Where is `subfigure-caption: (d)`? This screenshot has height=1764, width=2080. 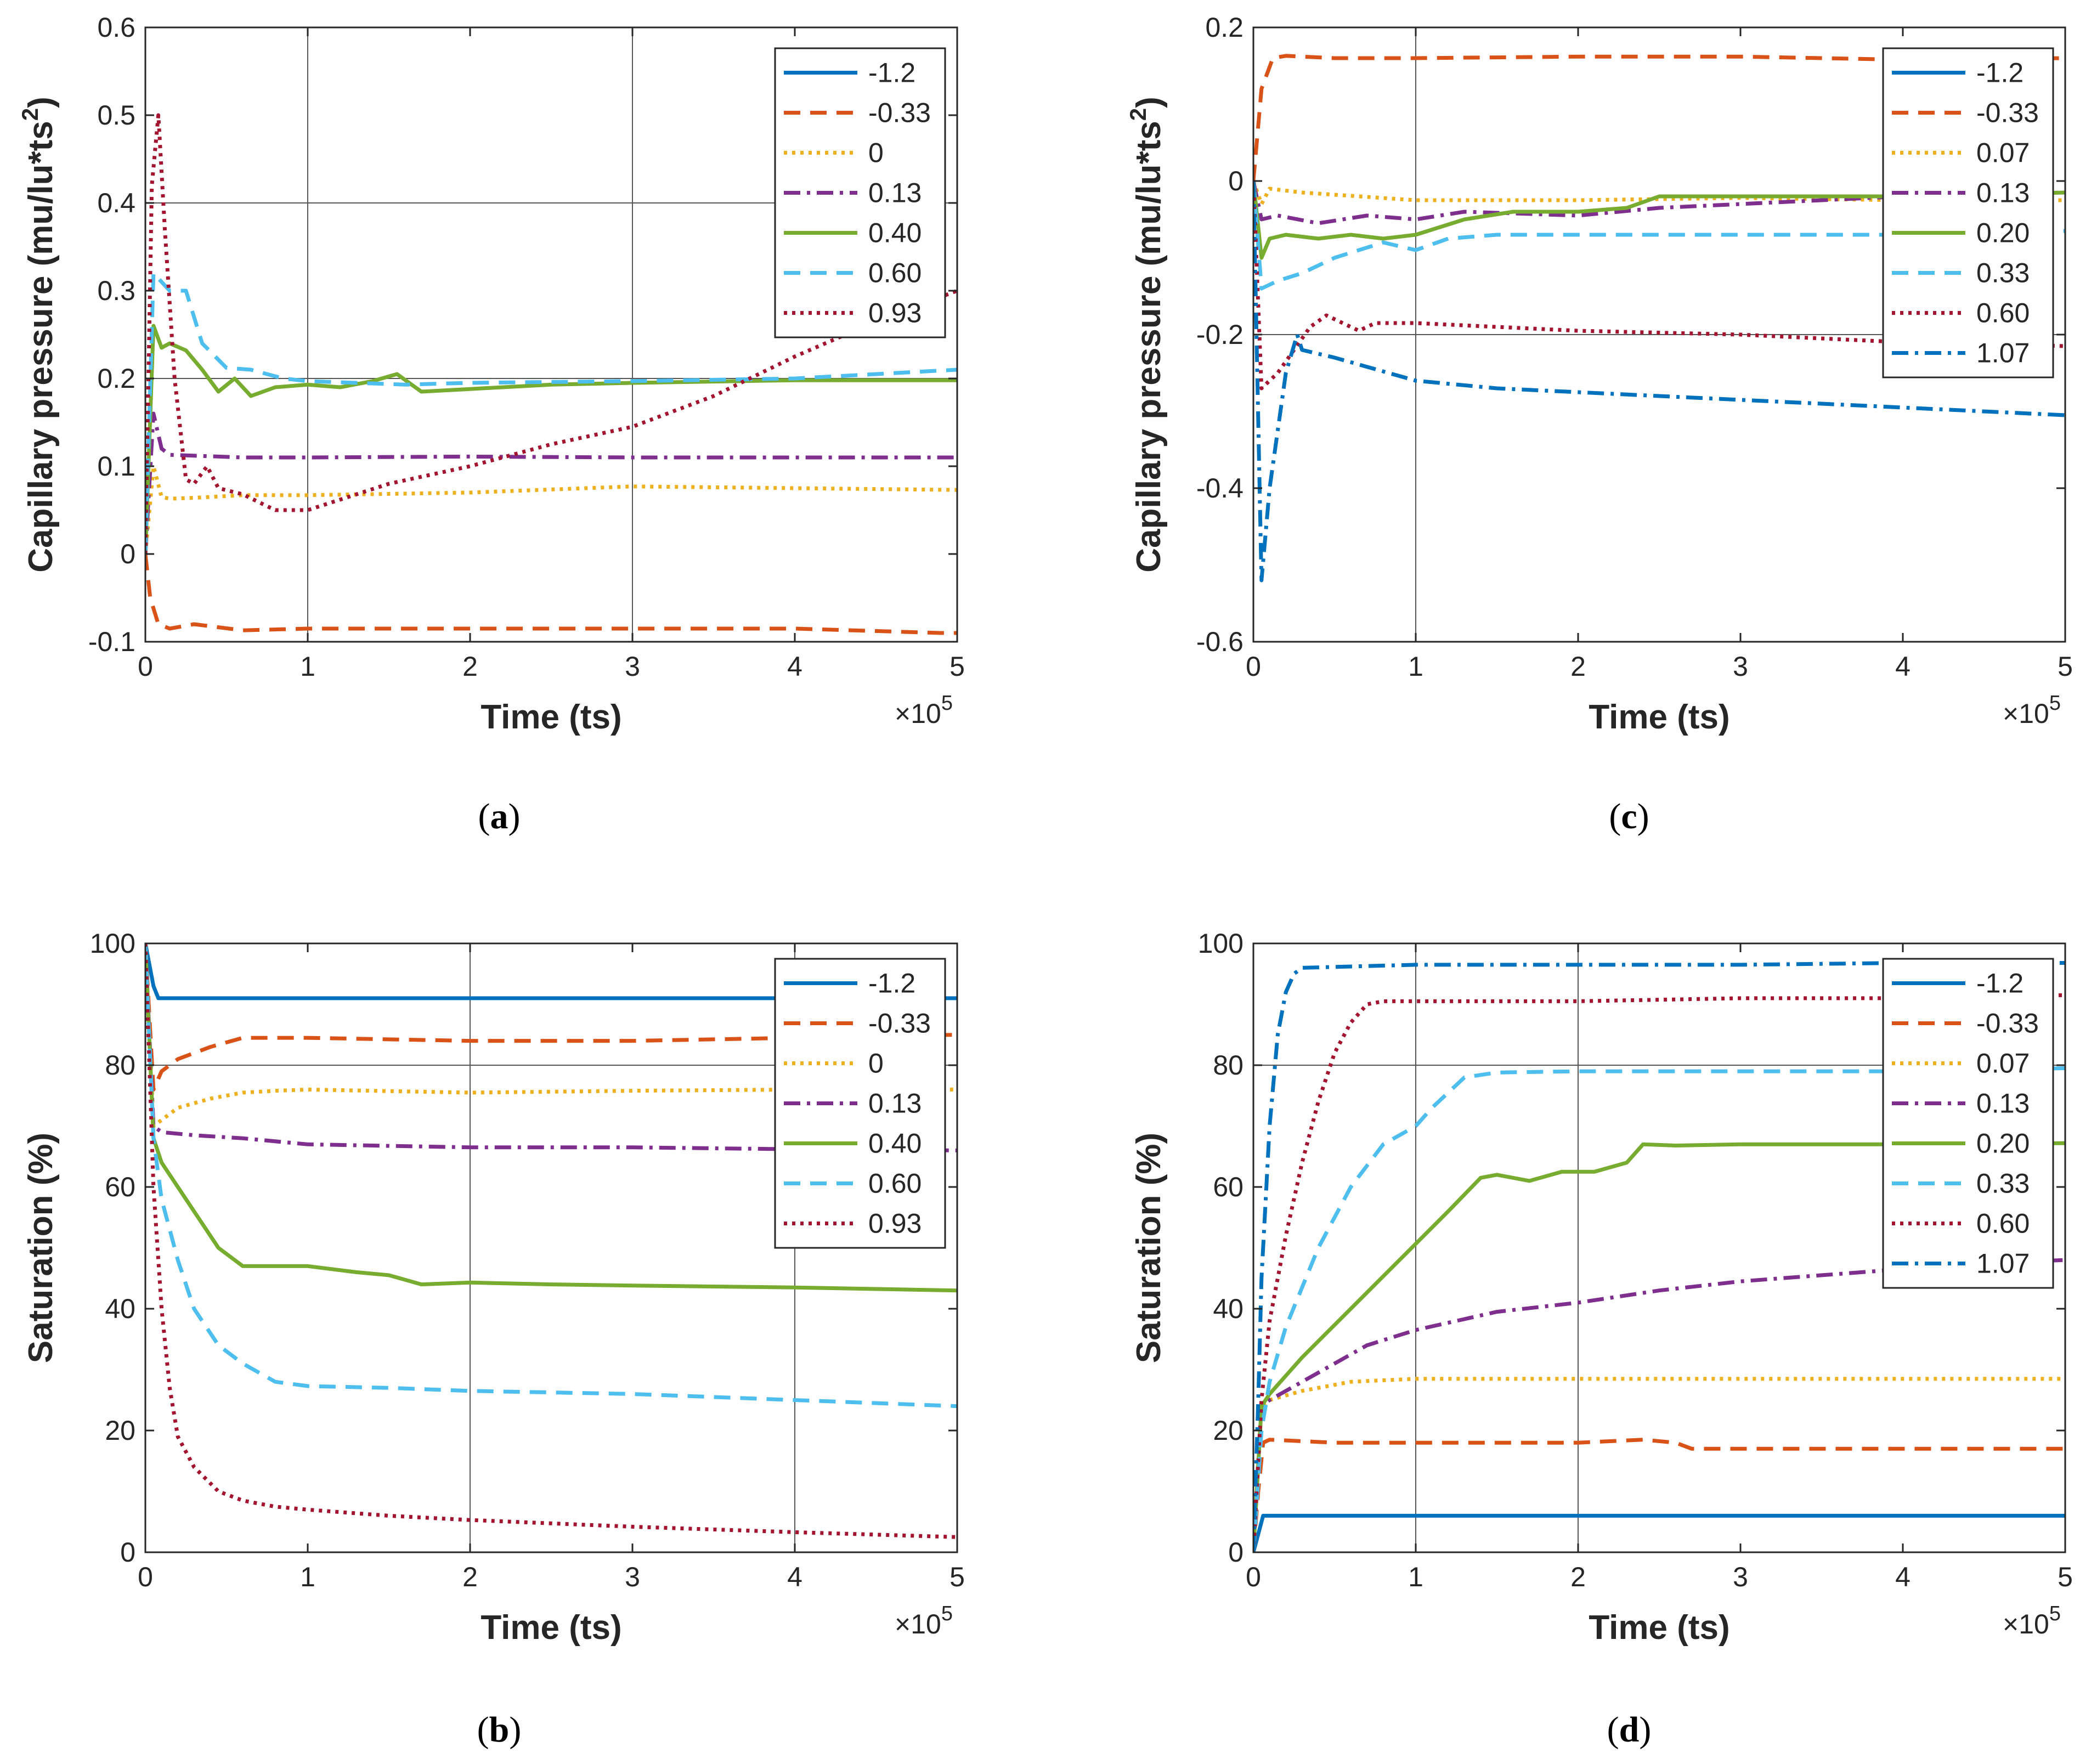 subfigure-caption: (d) is located at coordinates (1629, 1730).